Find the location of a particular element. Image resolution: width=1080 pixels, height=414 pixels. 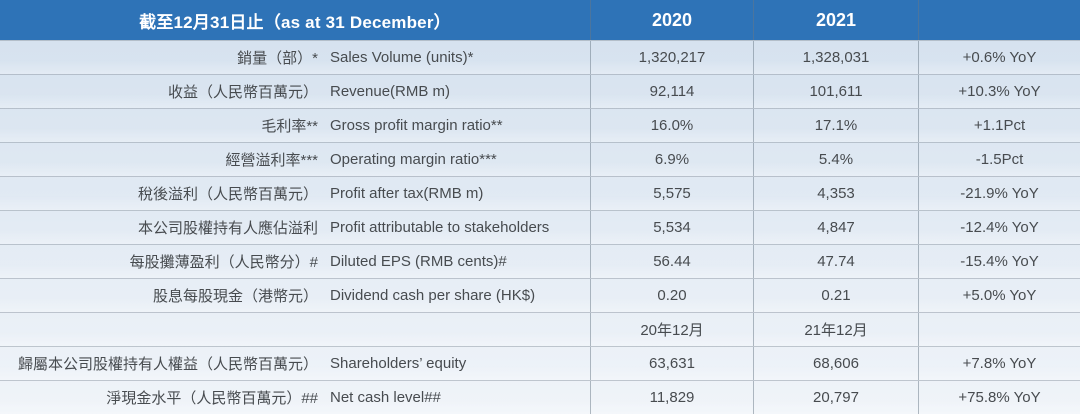

row-label: 銷量（部）* Sales Volume (units)* is located at coordinates (295, 57).